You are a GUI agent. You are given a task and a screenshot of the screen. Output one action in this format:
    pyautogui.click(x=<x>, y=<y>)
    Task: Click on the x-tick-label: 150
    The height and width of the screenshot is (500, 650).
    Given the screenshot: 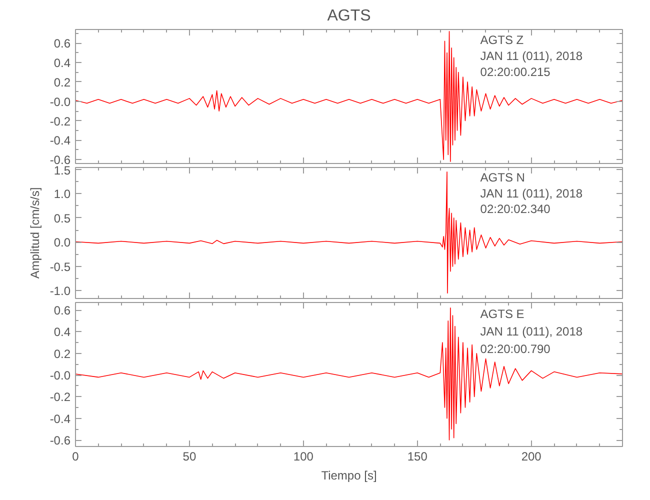 What is the action you would take?
    pyautogui.click(x=417, y=457)
    